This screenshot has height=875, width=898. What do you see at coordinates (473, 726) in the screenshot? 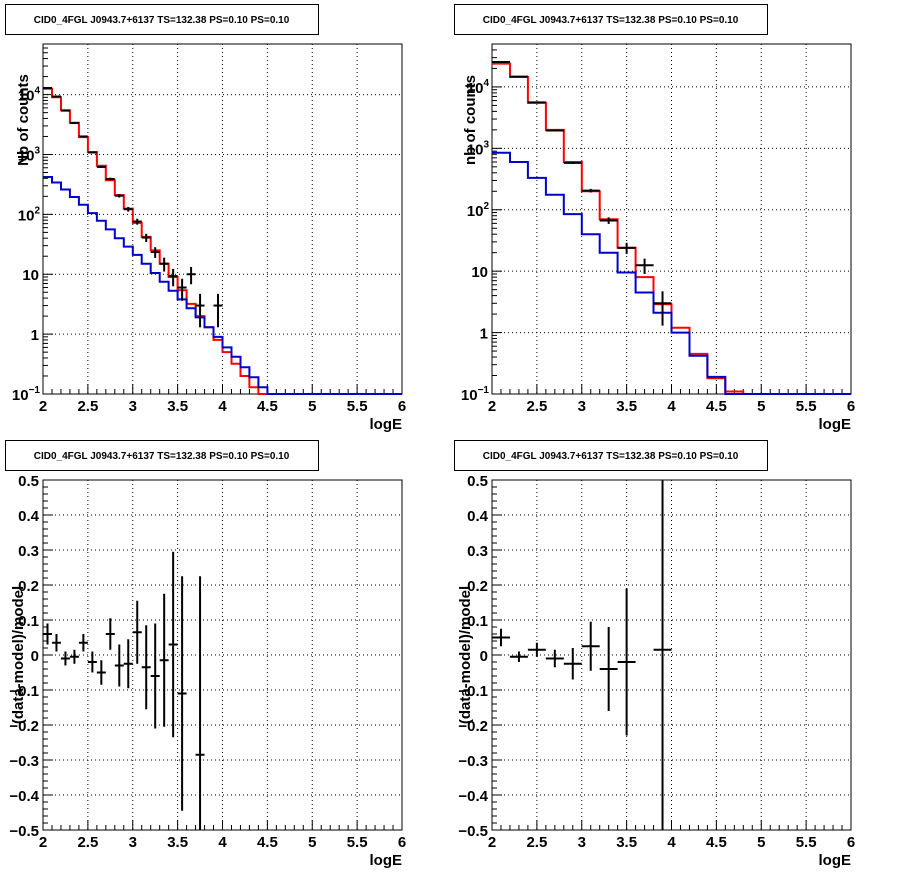
I see `y-tick-label: −0.2` at bounding box center [473, 726].